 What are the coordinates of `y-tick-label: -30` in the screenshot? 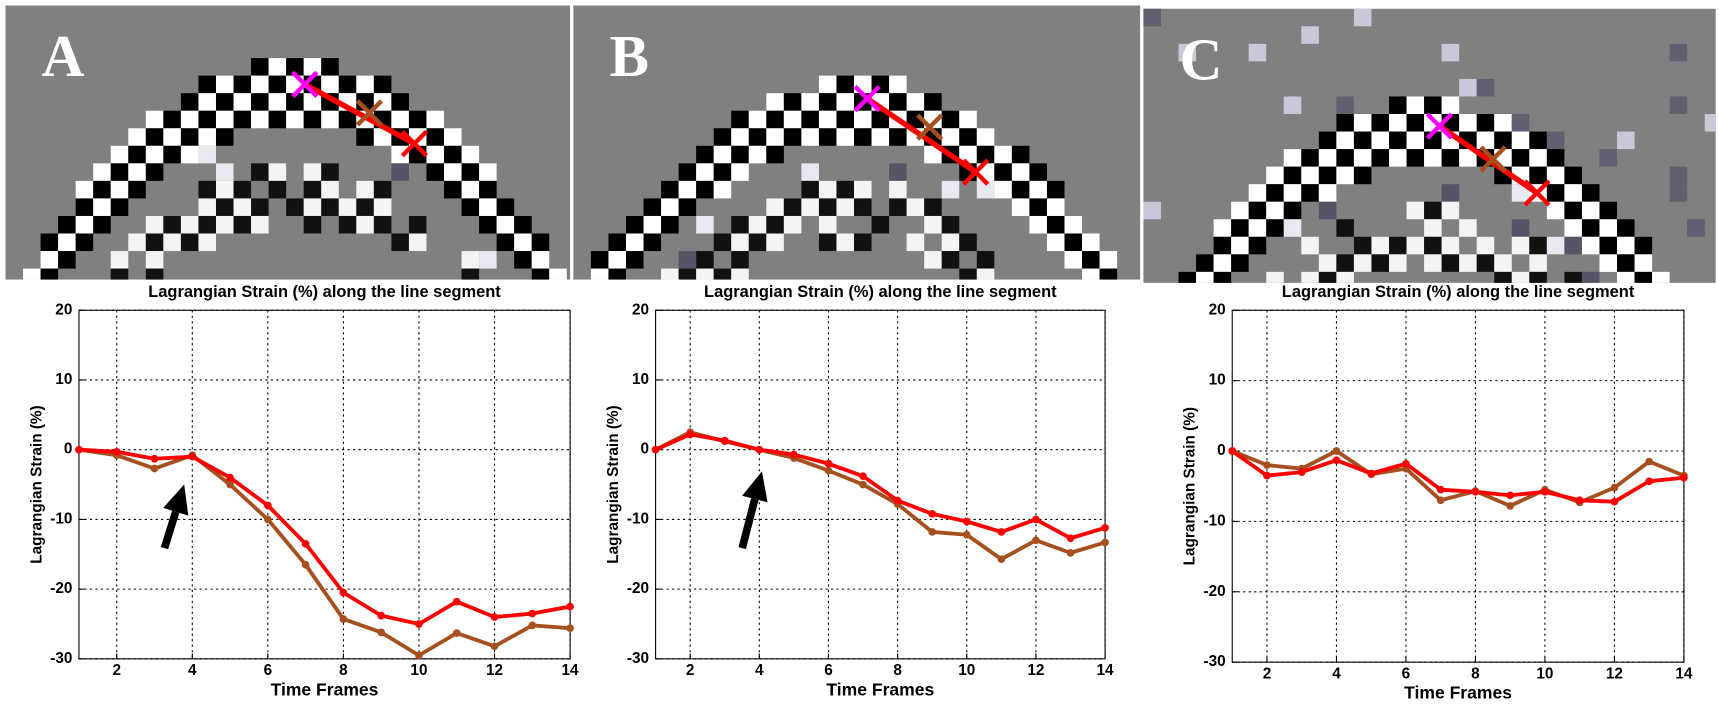 It's located at (1214, 661).